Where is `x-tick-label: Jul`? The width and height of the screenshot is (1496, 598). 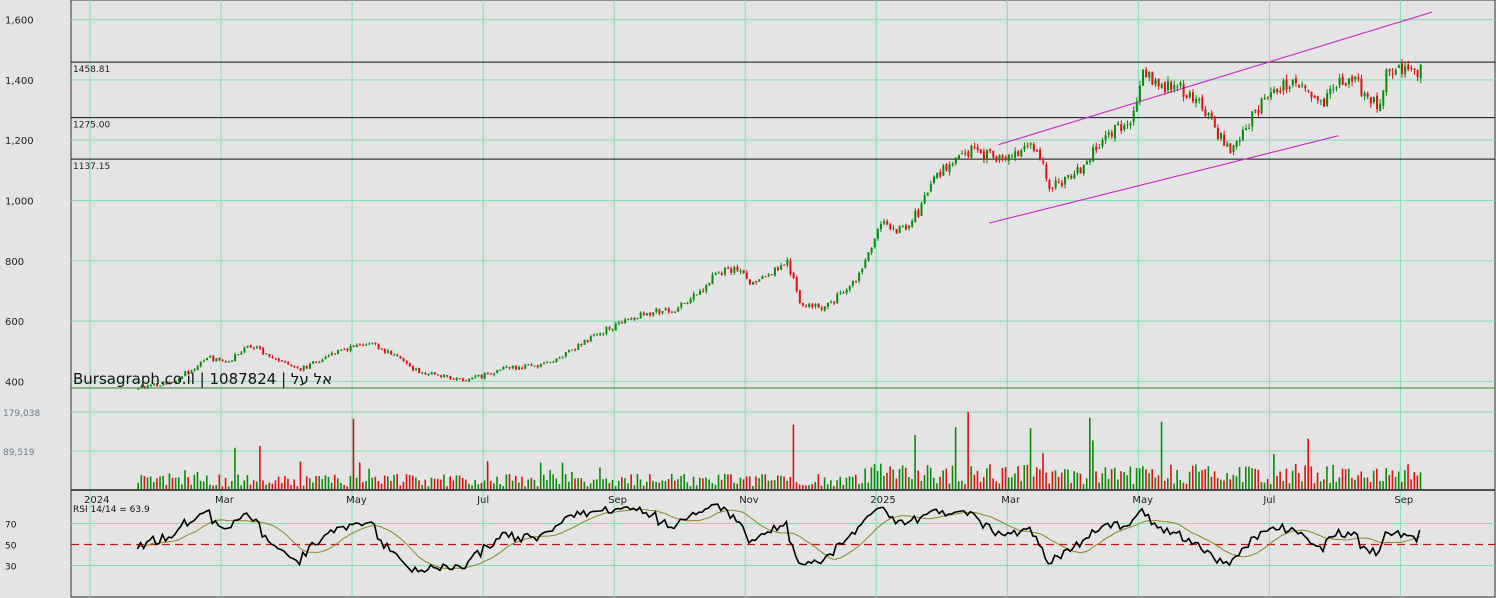
x-tick-label: Jul is located at coordinates (1268, 500).